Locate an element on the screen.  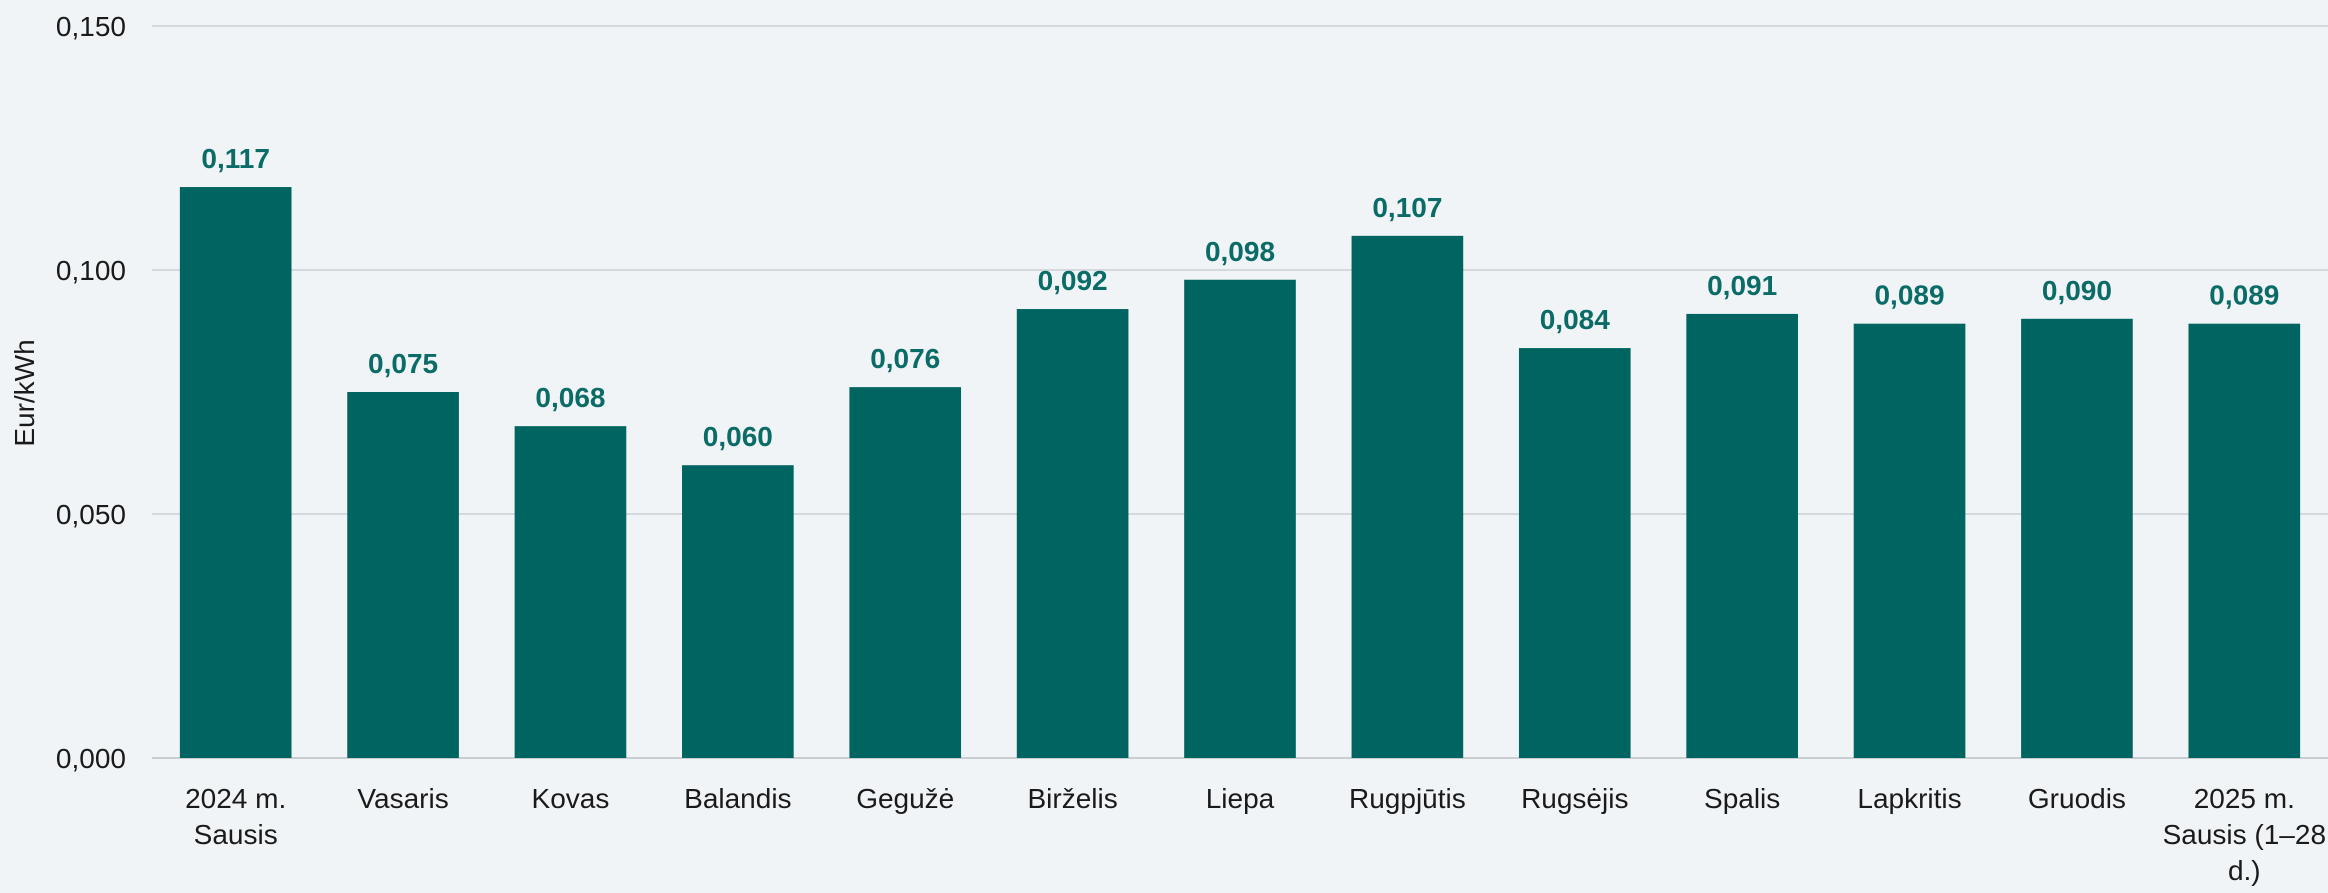
x-tick-label: 2024 m. Sausis is located at coordinates (235, 816).